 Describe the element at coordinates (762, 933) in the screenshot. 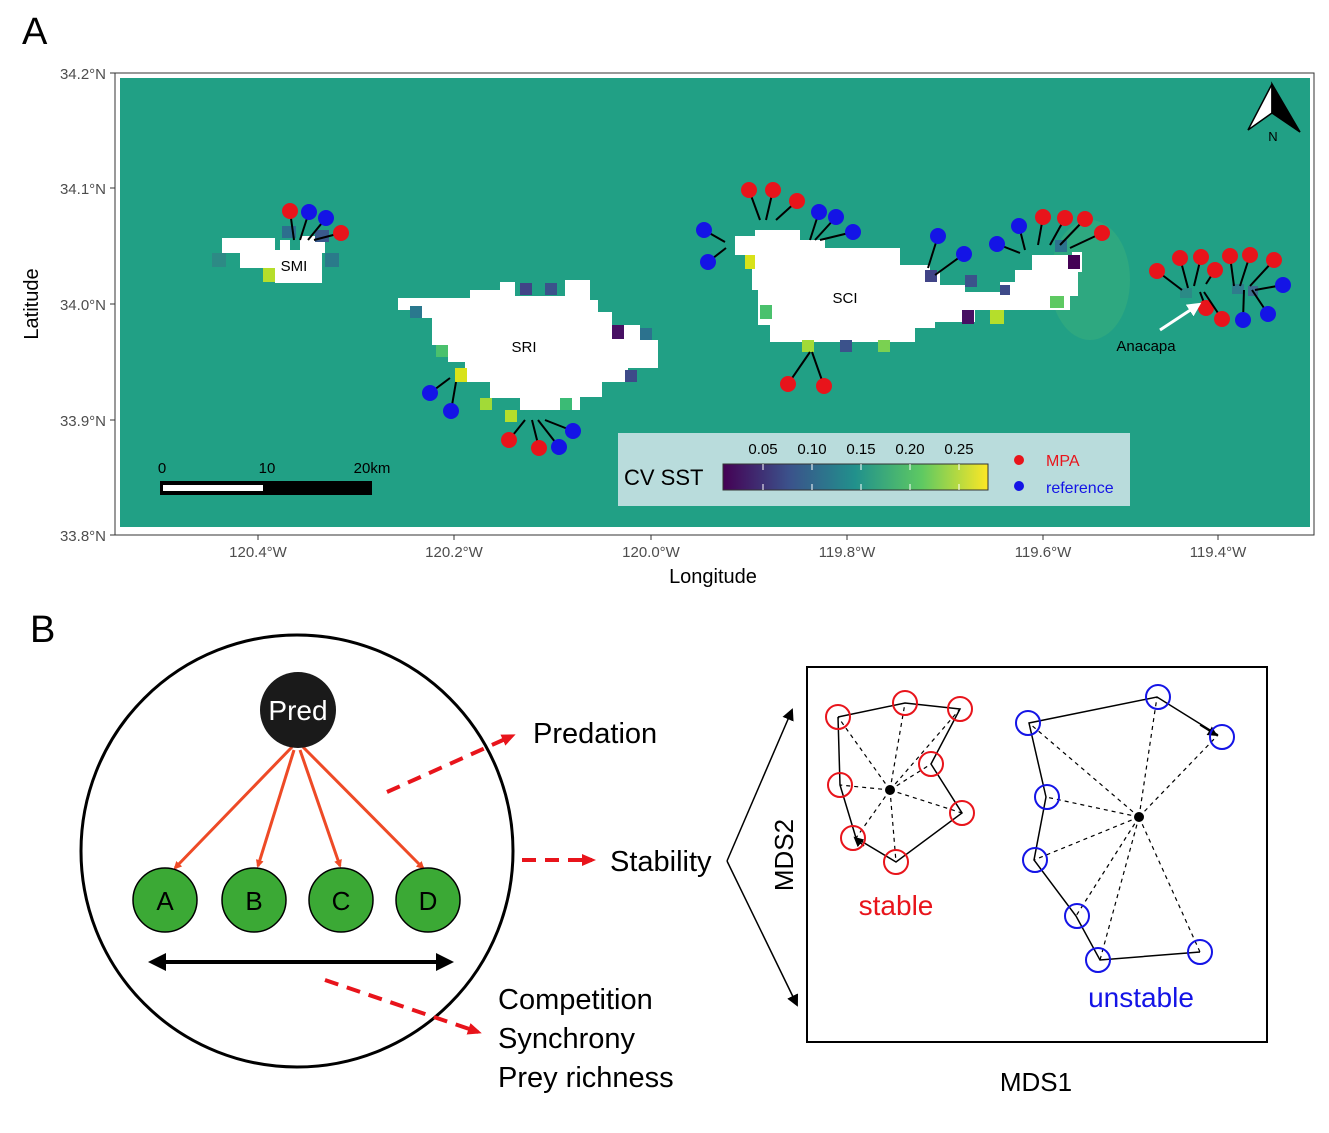

I see `stability-bracket-down` at that location.